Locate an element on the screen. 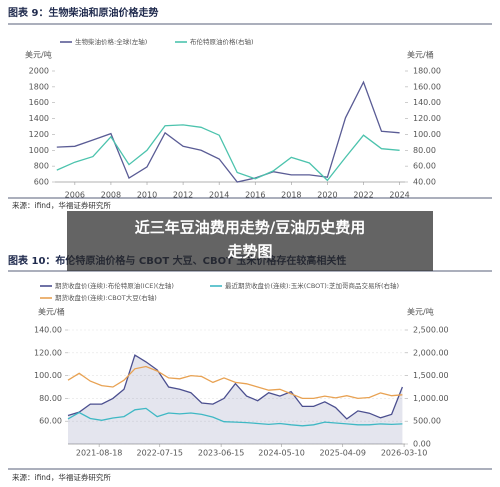 The width and height of the screenshot is (500, 487). figure-caption: 图表 9：生物柴油和原油价格走势 is located at coordinates (83, 12).